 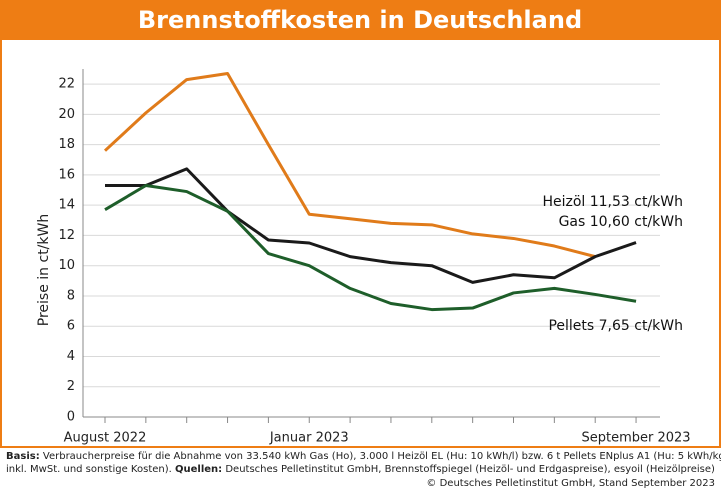 What do you see at coordinates (66, 235) in the screenshot?
I see `y-tick-label: 12` at bounding box center [66, 235].